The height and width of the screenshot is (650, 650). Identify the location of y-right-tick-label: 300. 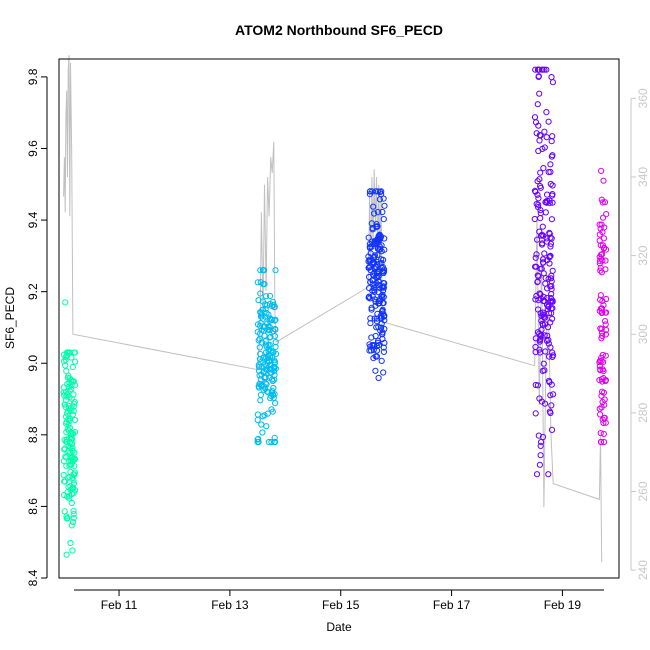
(643, 334).